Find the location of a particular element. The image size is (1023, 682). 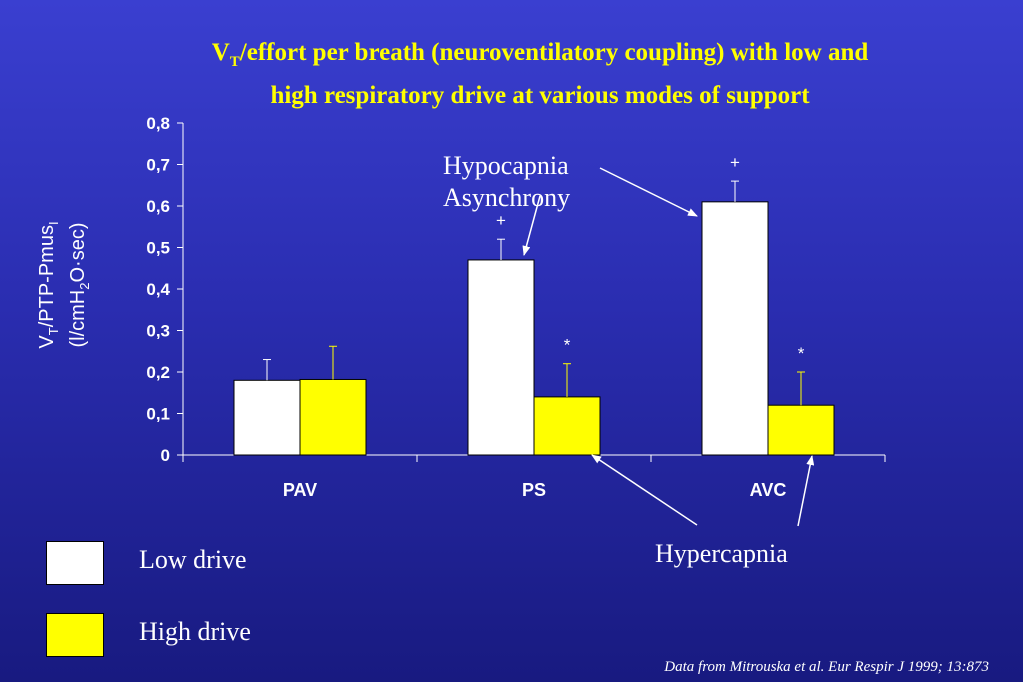

y-axis-label-rest: /PTP-Pmus is located at coordinates (47, 276).